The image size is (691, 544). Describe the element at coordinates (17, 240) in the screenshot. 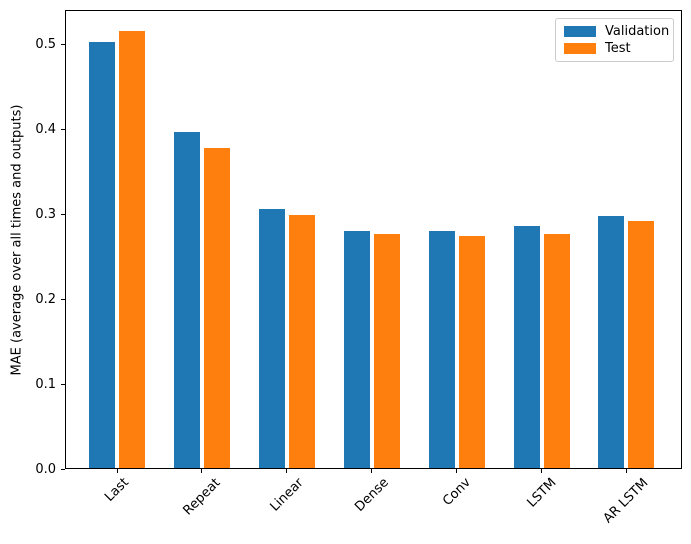

I see `y-axis-label: MAE (average over all times and outputs)` at that location.